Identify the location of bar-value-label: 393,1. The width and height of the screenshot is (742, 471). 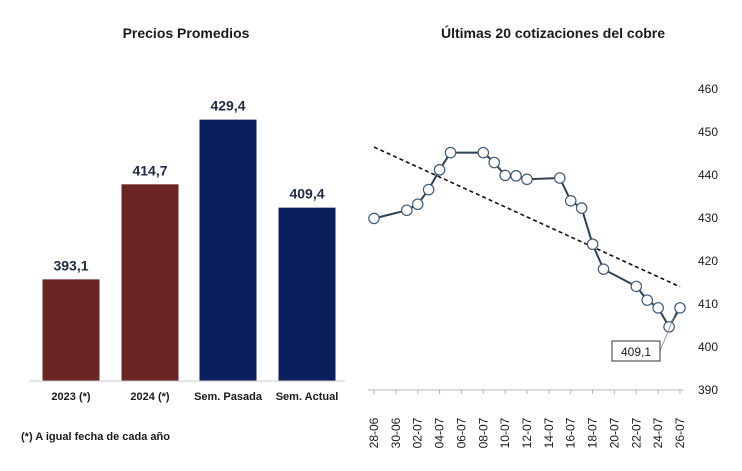
(70, 265).